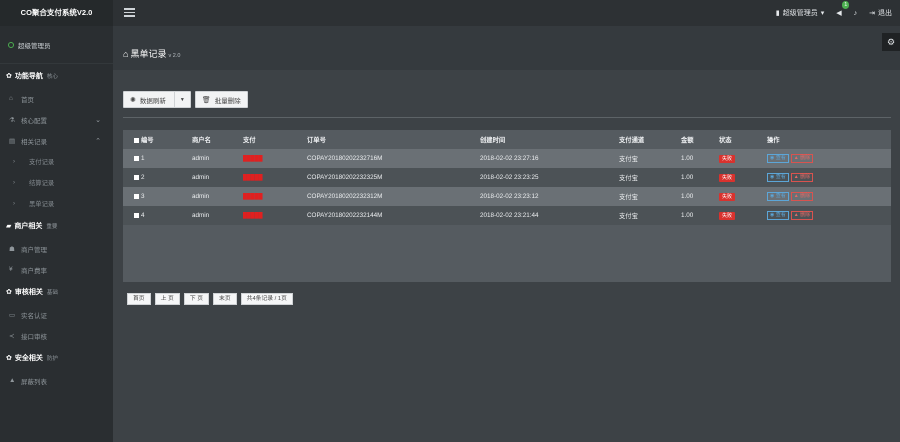  I want to click on sidebar-item-merchant-manage: ☗ 商户管理, so click(56, 248).